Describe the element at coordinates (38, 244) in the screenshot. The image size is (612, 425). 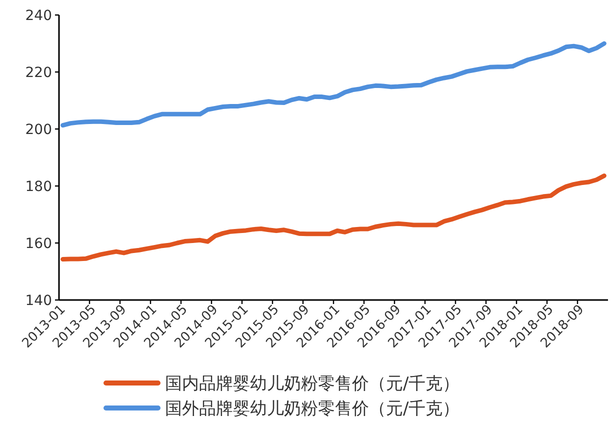
I see `y-tick-label: 160` at that location.